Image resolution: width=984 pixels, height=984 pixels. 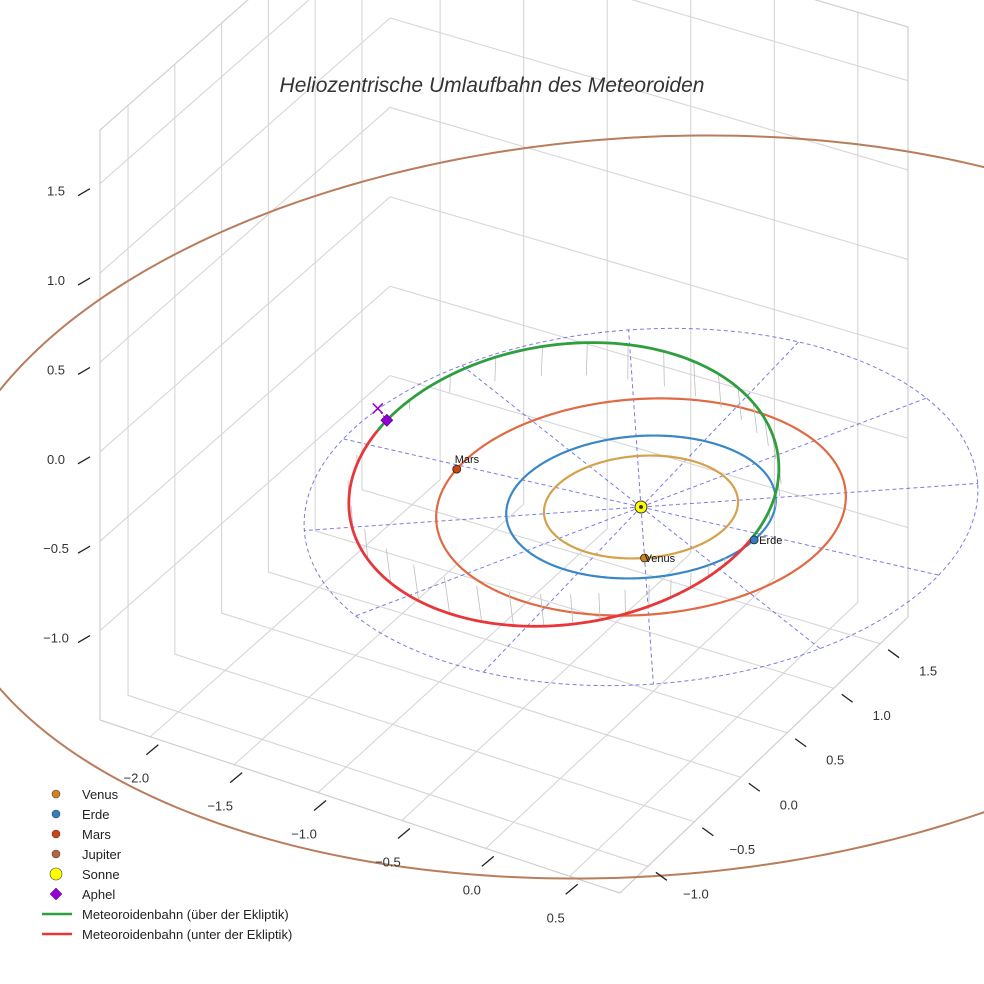 I want to click on aphelion-projection-marker, so click(x=378, y=408).